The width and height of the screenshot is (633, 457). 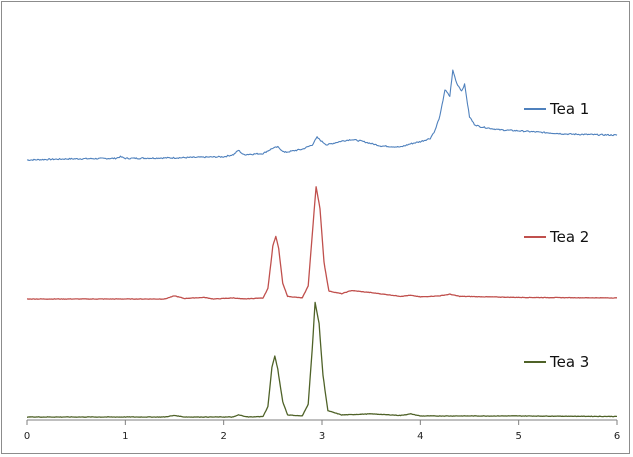 What do you see at coordinates (569, 109) in the screenshot?
I see `legend-label: Tea 1` at bounding box center [569, 109].